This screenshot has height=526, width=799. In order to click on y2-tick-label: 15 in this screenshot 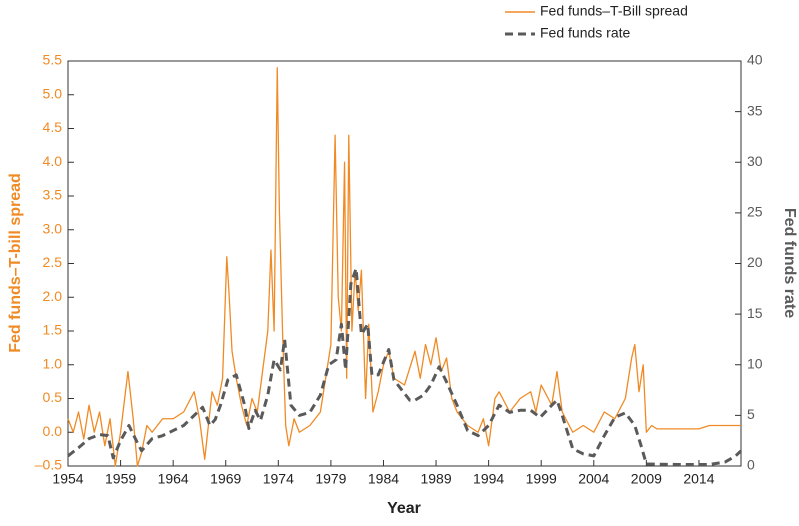, I will do `click(755, 313)`.